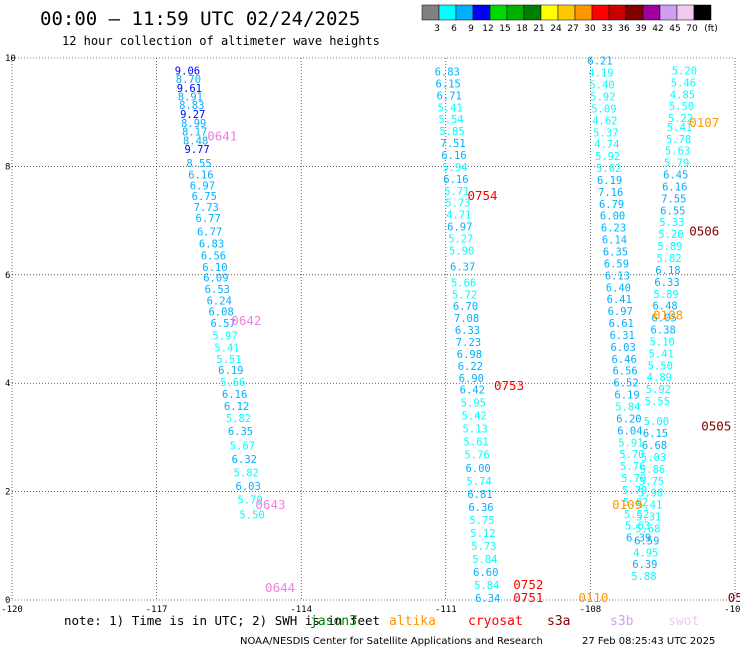 Image resolution: width=740 pixels, height=650 pixels. Describe the element at coordinates (437, 29) in the screenshot. I see `colorbar-tick-label: 3` at that location.